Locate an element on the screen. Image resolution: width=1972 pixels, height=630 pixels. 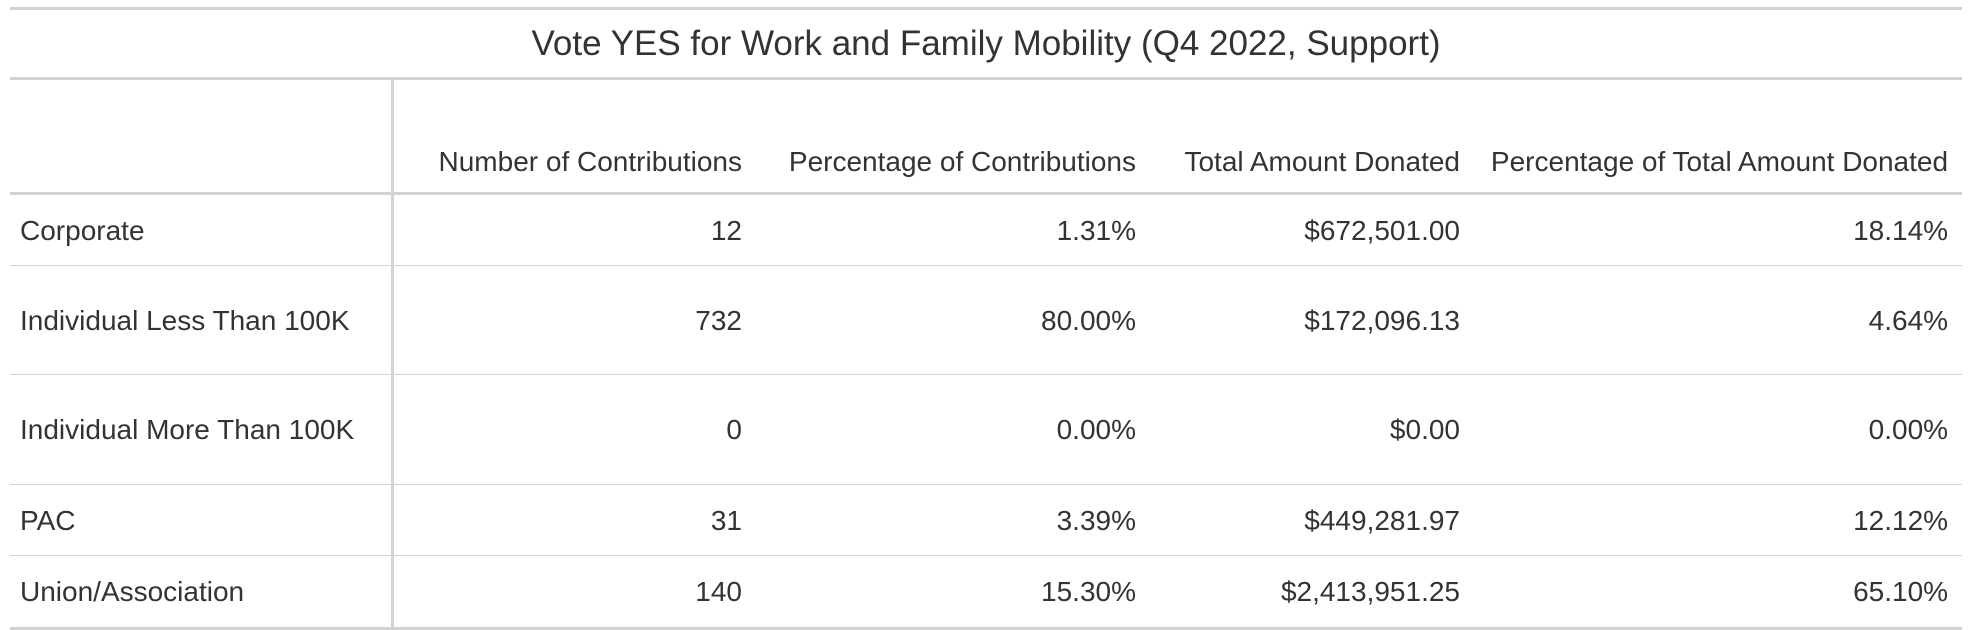
cell-count-percentage: 1.31% is located at coordinates (1096, 230).